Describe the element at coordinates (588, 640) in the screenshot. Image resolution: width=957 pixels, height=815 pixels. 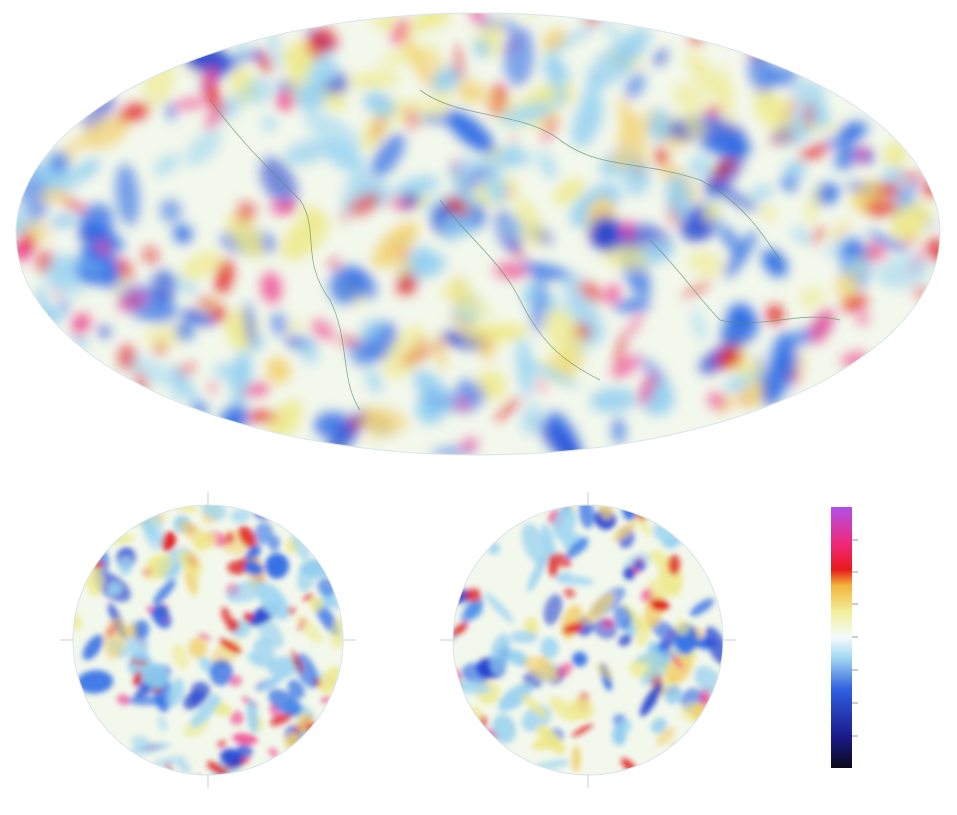
I see `polar-background` at that location.